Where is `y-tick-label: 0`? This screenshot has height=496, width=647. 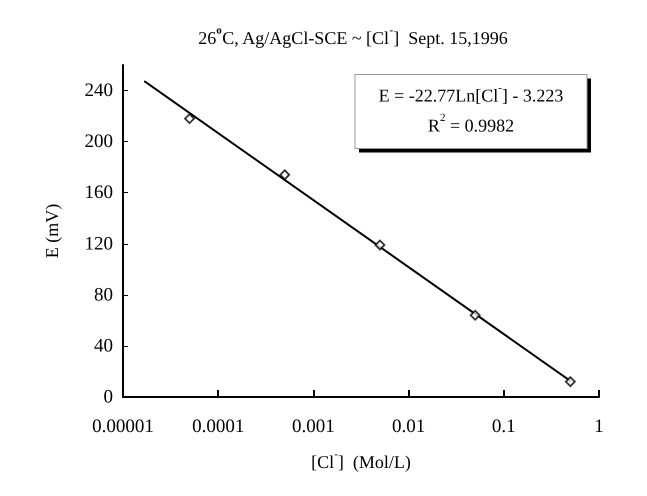 y-tick-label: 0 is located at coordinates (108, 397).